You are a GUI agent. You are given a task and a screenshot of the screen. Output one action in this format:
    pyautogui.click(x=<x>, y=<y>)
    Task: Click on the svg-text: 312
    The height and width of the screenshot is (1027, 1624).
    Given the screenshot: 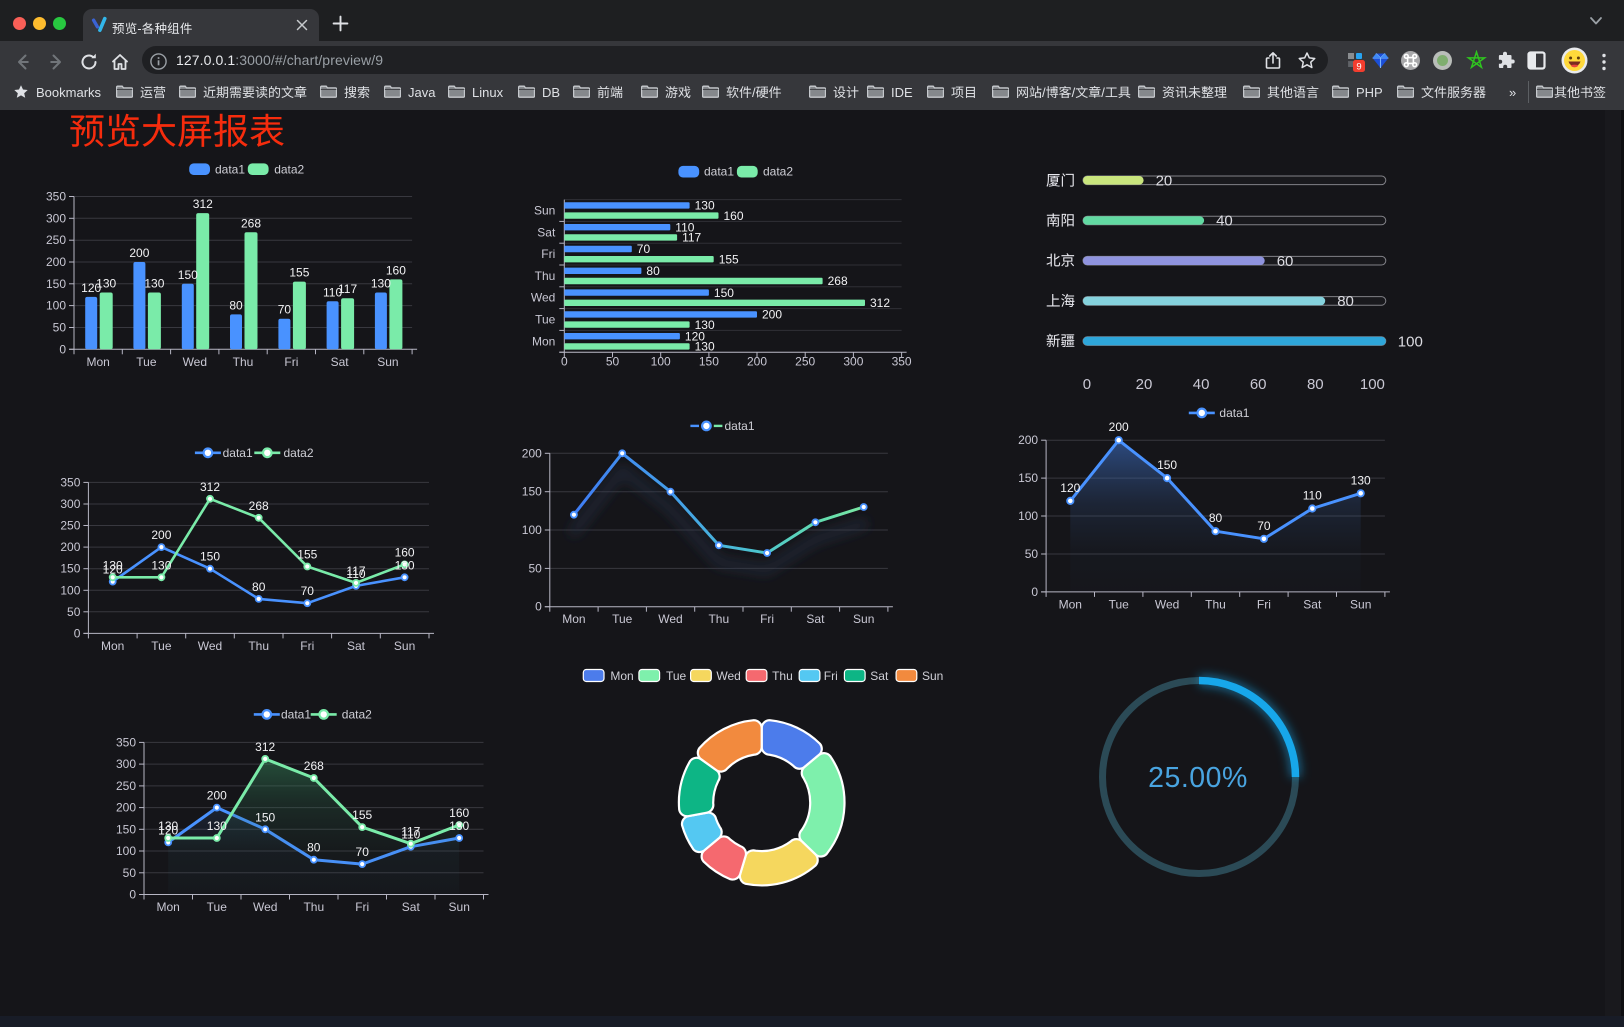 What is the action you would take?
    pyautogui.click(x=880, y=303)
    